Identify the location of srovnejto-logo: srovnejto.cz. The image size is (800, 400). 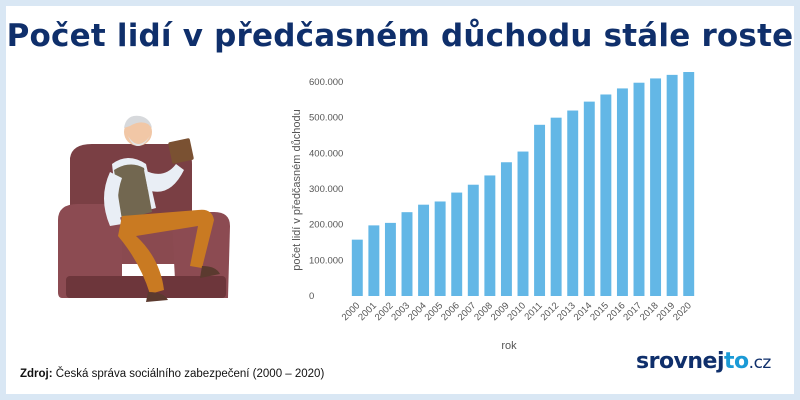
(703, 361).